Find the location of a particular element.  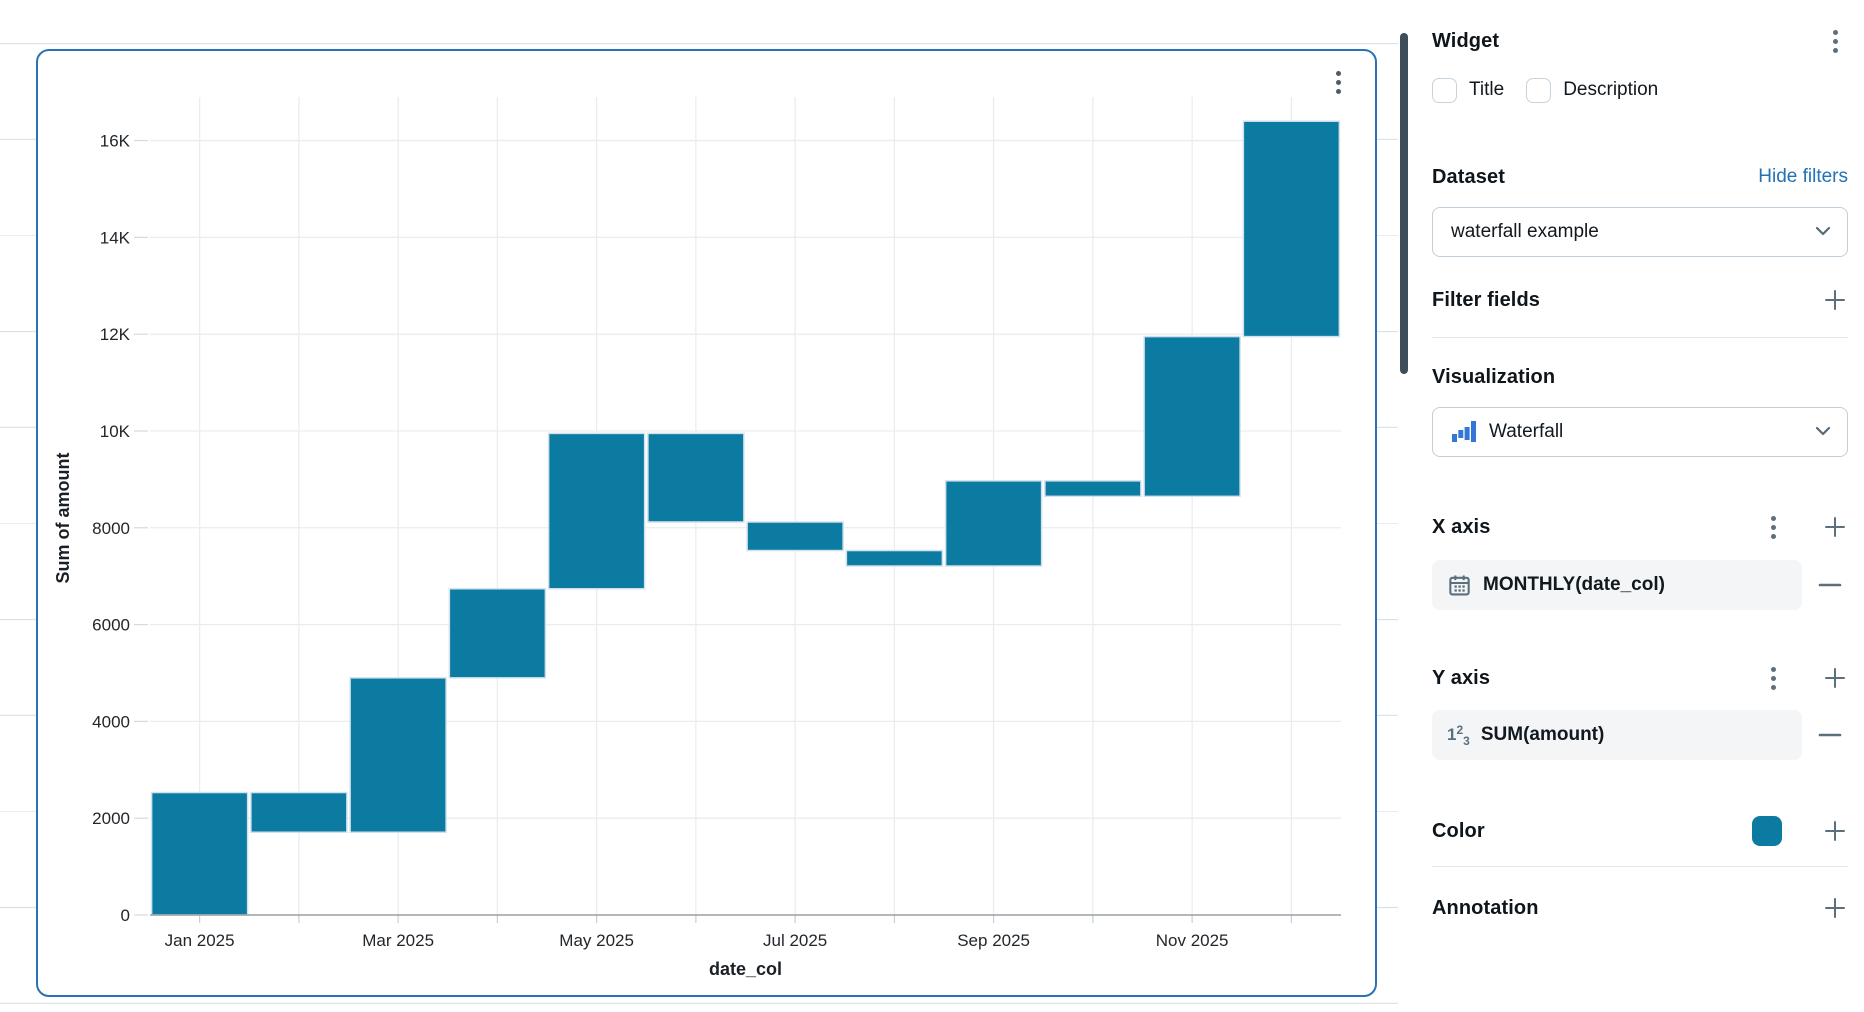

filter-fields-row: Filter fields is located at coordinates (1640, 300).